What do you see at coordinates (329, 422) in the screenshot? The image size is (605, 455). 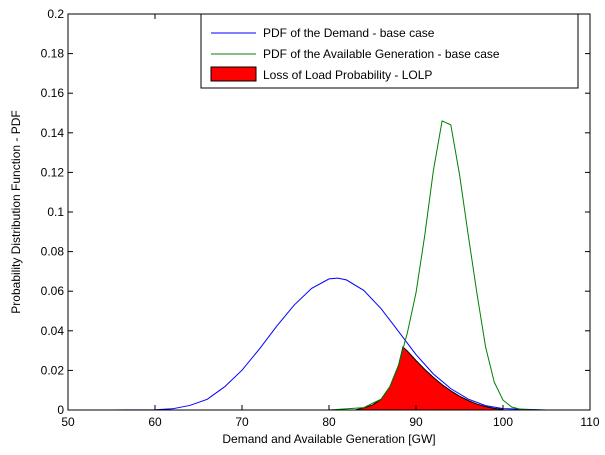 I see `x-tick-label: 80` at bounding box center [329, 422].